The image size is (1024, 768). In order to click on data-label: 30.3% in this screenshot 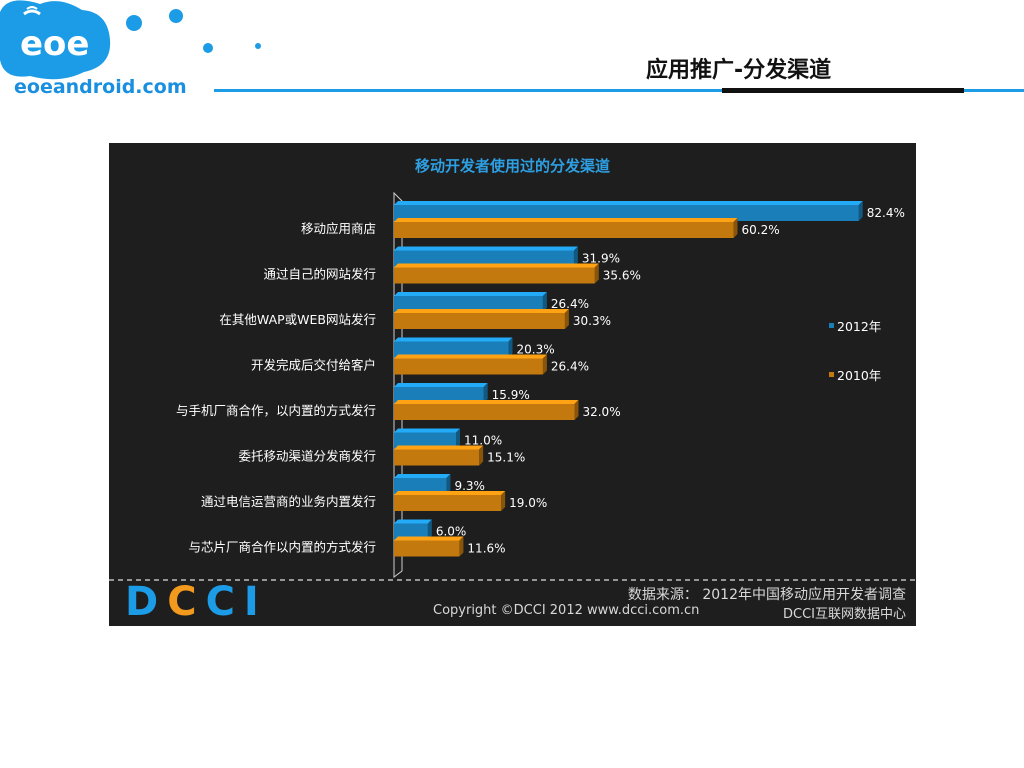, I will do `click(592, 321)`.